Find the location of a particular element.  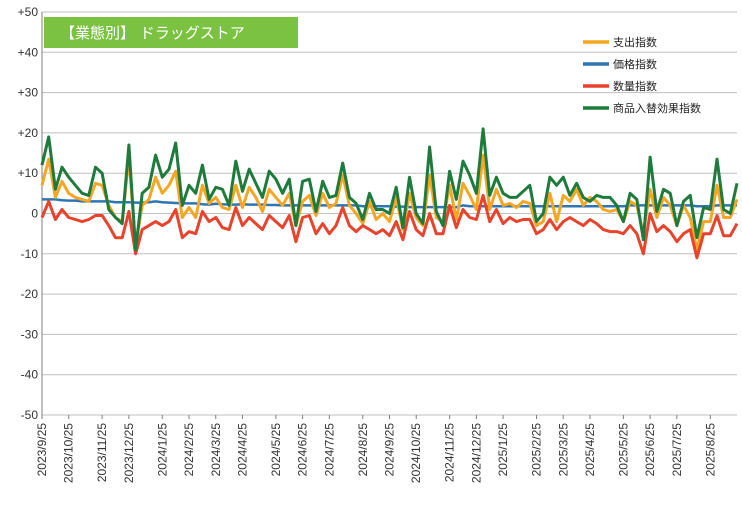

x-tick-label: 2024/7/25 is located at coordinates (329, 450).